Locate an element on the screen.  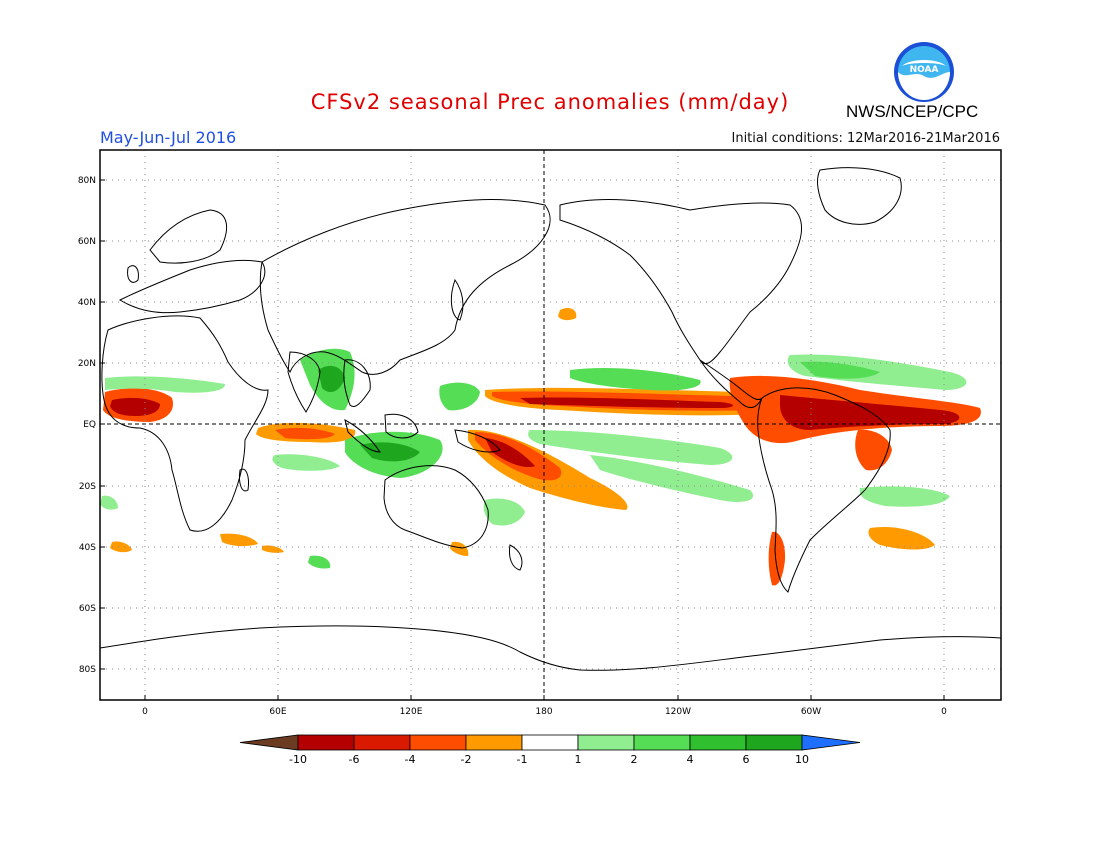
colorbar-label: 10 is located at coordinates (802, 759).